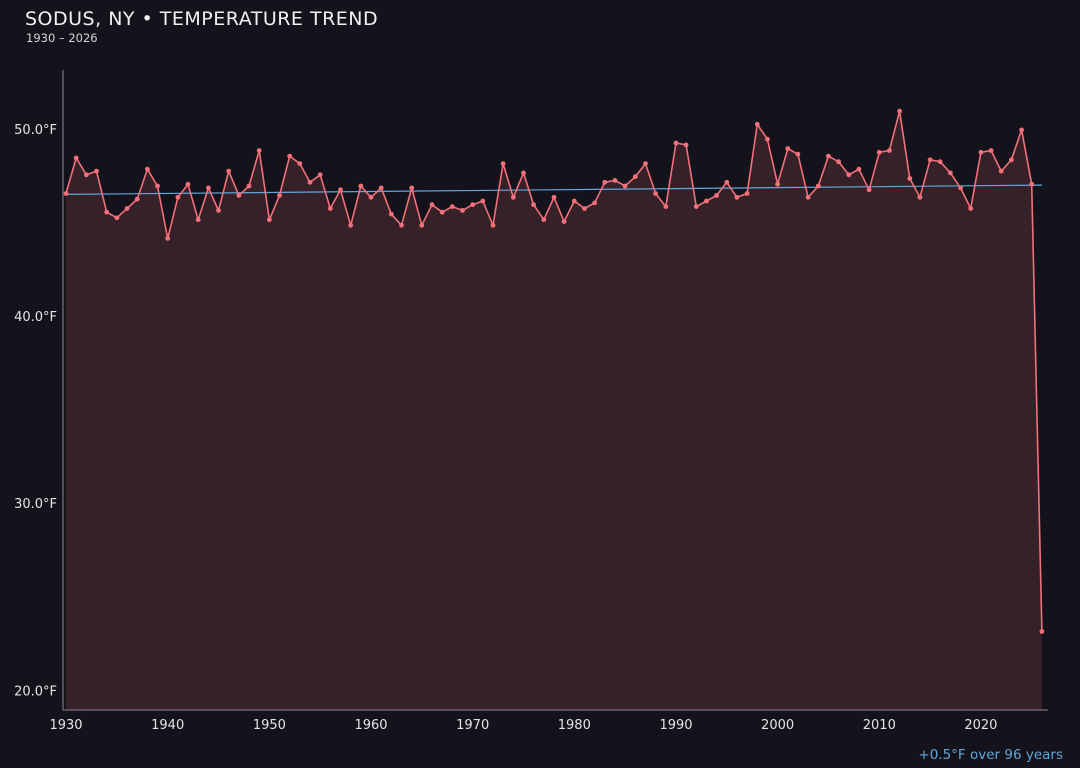  What do you see at coordinates (574, 725) in the screenshot?
I see `x-axis-tick-label: 1980` at bounding box center [574, 725].